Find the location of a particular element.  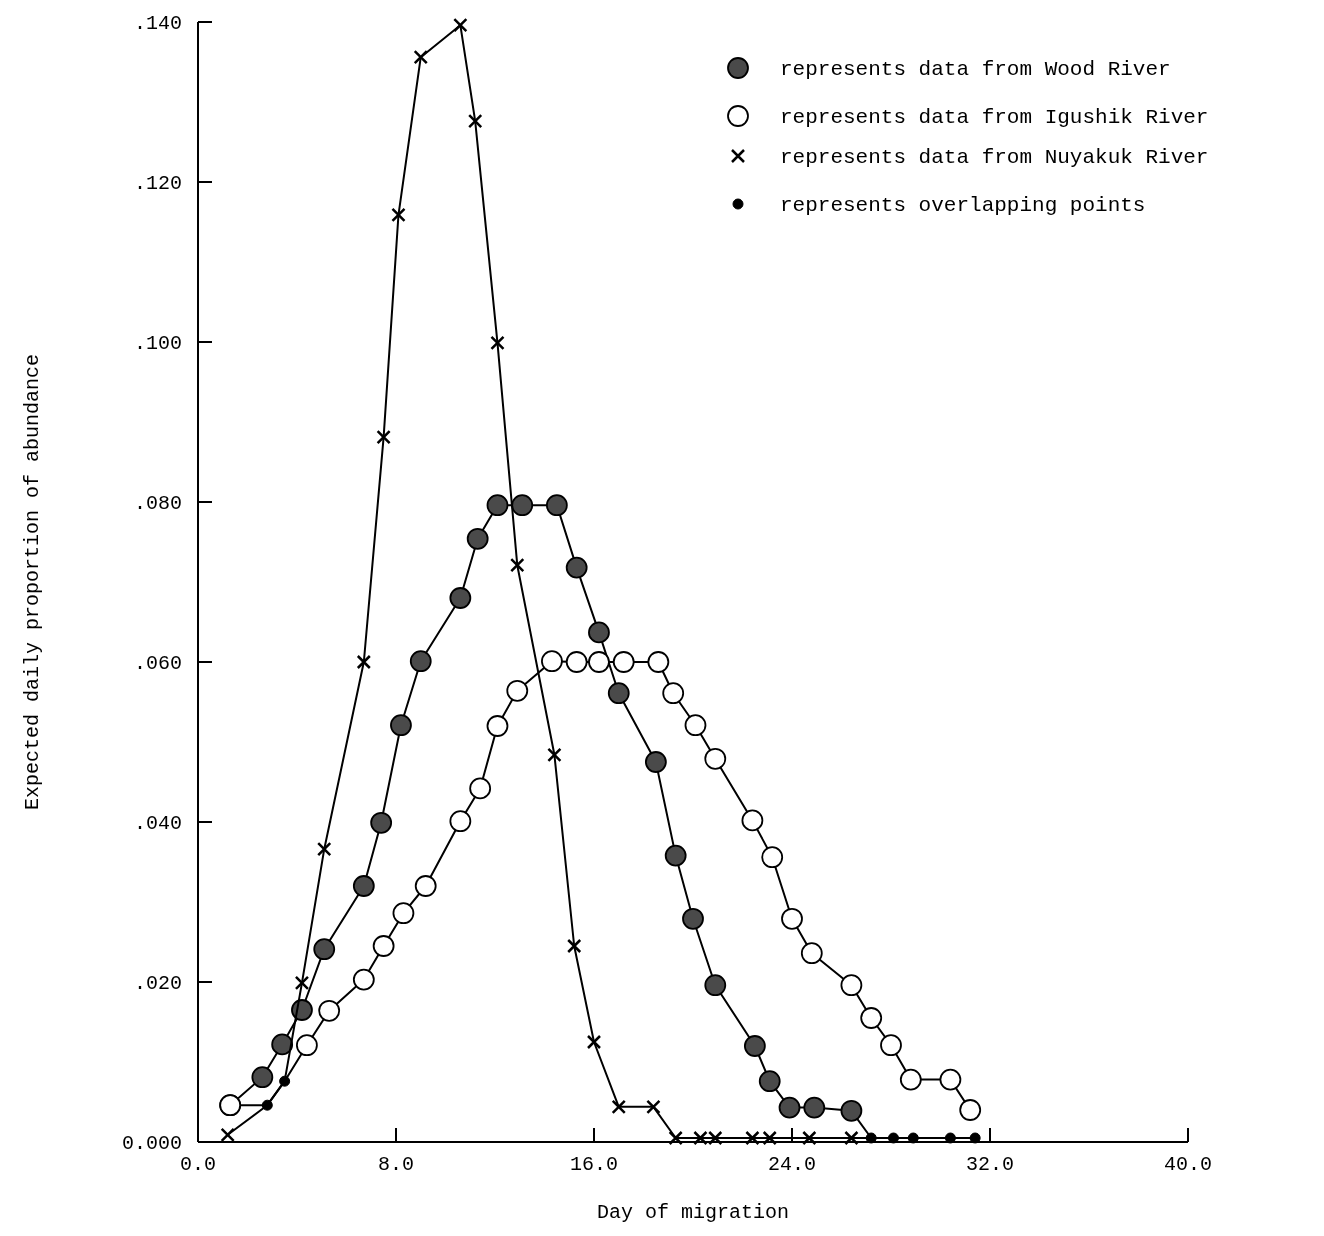

legend-label: represents data from Nuyakuk River is located at coordinates (994, 158).